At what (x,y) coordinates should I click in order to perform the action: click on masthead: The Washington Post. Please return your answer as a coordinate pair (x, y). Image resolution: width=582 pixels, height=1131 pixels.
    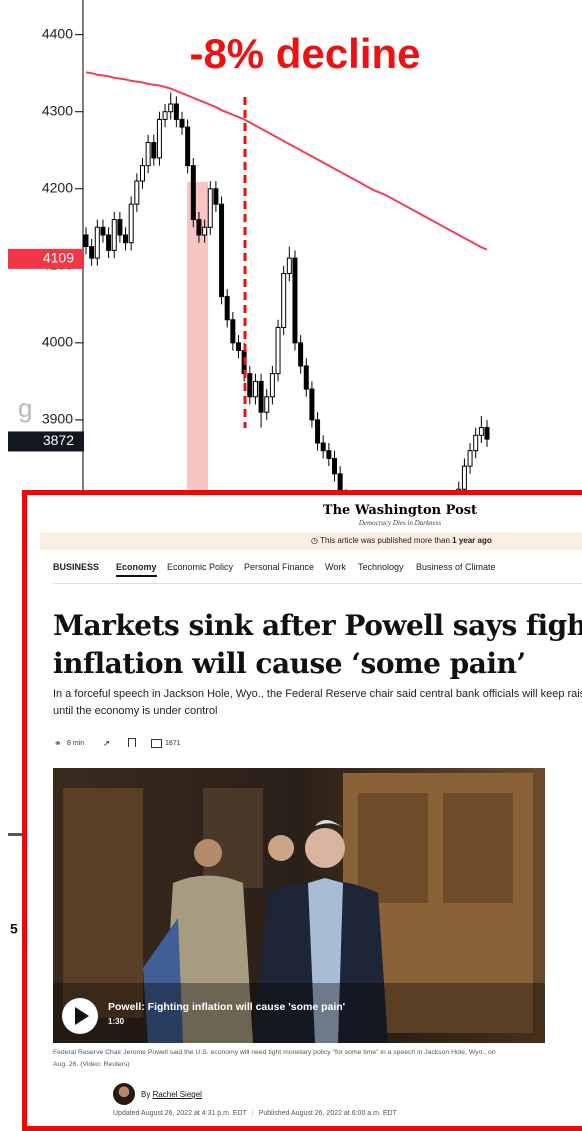
    Looking at the image, I should click on (400, 510).